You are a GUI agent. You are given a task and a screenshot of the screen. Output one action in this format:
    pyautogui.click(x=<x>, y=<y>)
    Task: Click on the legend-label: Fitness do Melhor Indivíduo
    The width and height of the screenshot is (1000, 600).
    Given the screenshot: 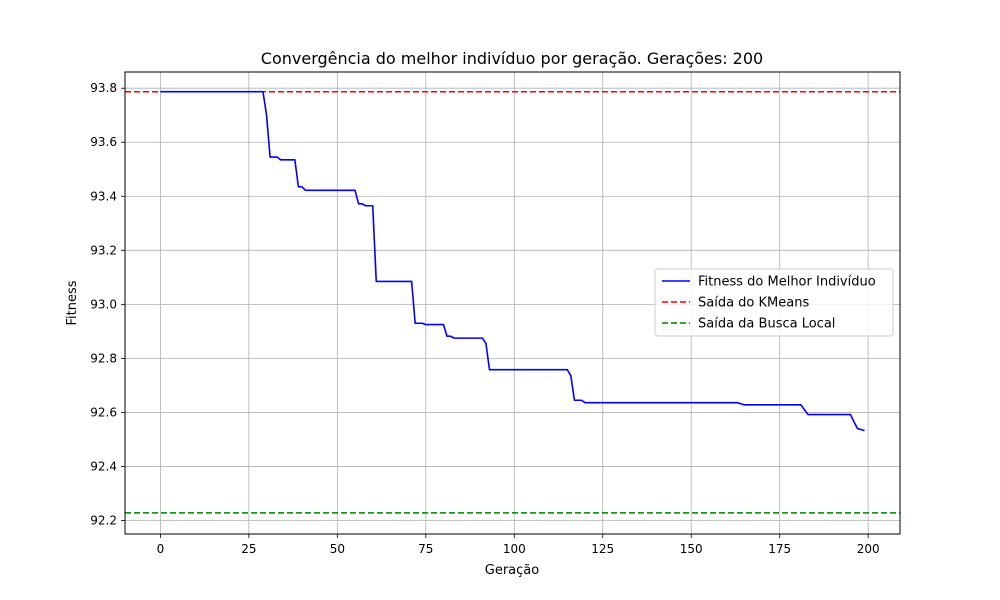 What is the action you would take?
    pyautogui.click(x=787, y=282)
    